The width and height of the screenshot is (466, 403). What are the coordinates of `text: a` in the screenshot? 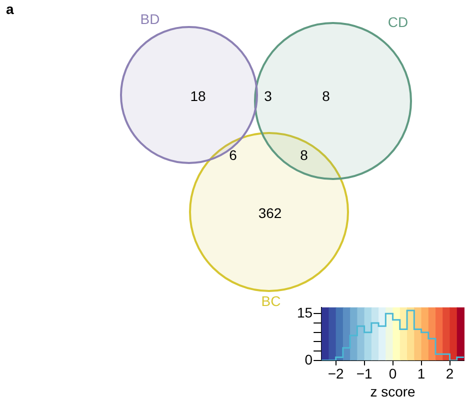 It's located at (10, 8).